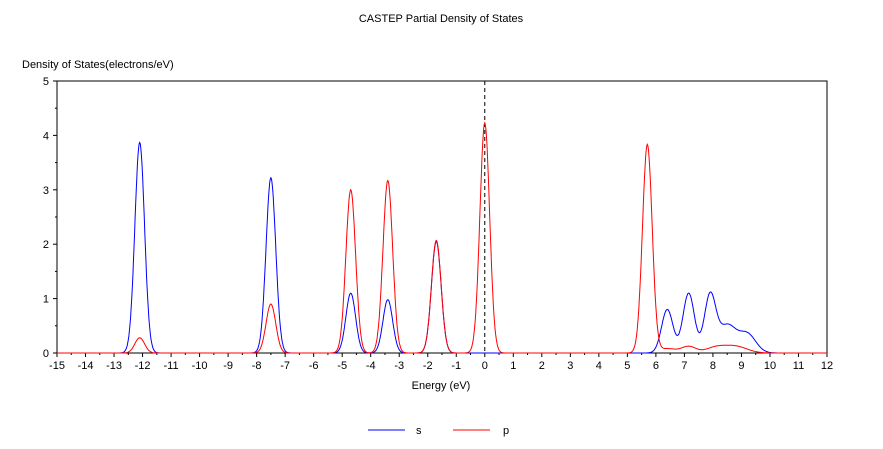 Image resolution: width=883 pixels, height=449 pixels. What do you see at coordinates (285, 366) in the screenshot?
I see `x-tick-label: -7` at bounding box center [285, 366].